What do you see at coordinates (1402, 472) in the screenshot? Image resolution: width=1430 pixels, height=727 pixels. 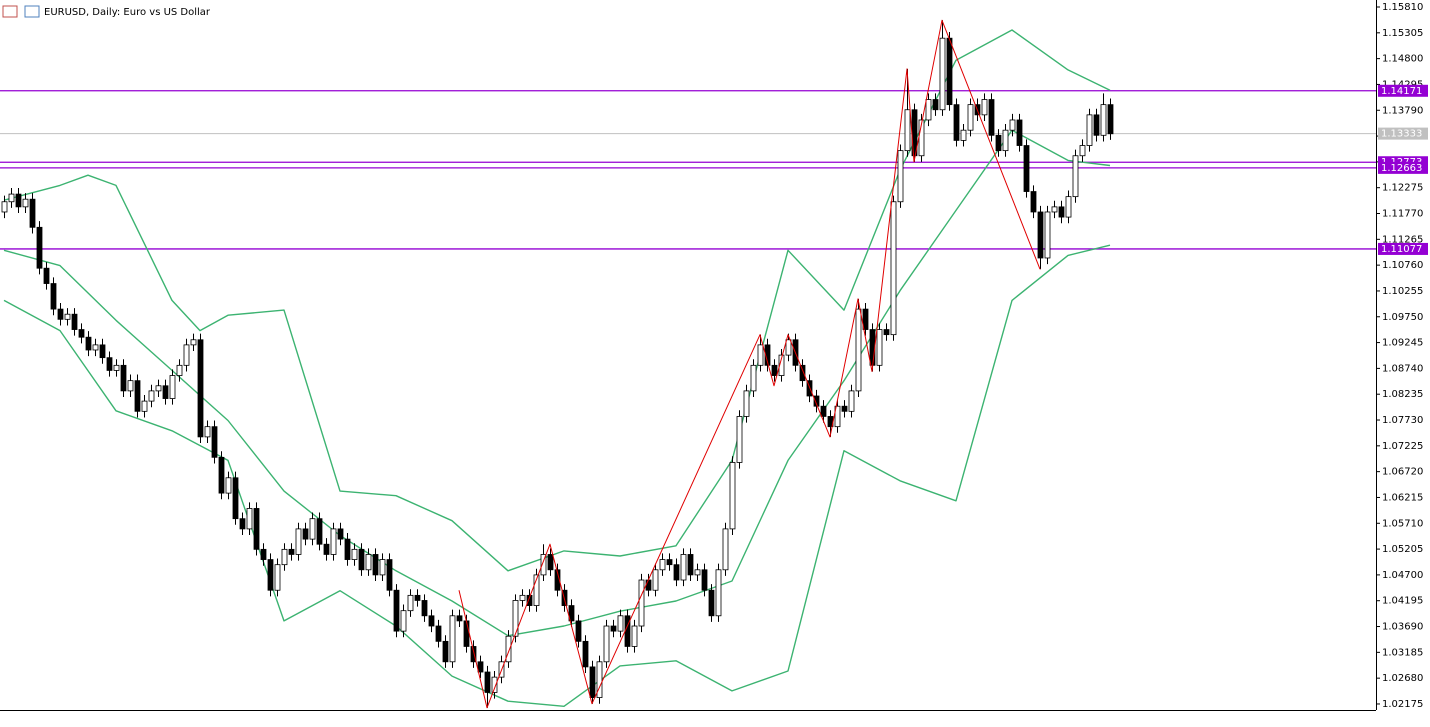 I see `y-tick-label: 1.06720` at bounding box center [1402, 472].